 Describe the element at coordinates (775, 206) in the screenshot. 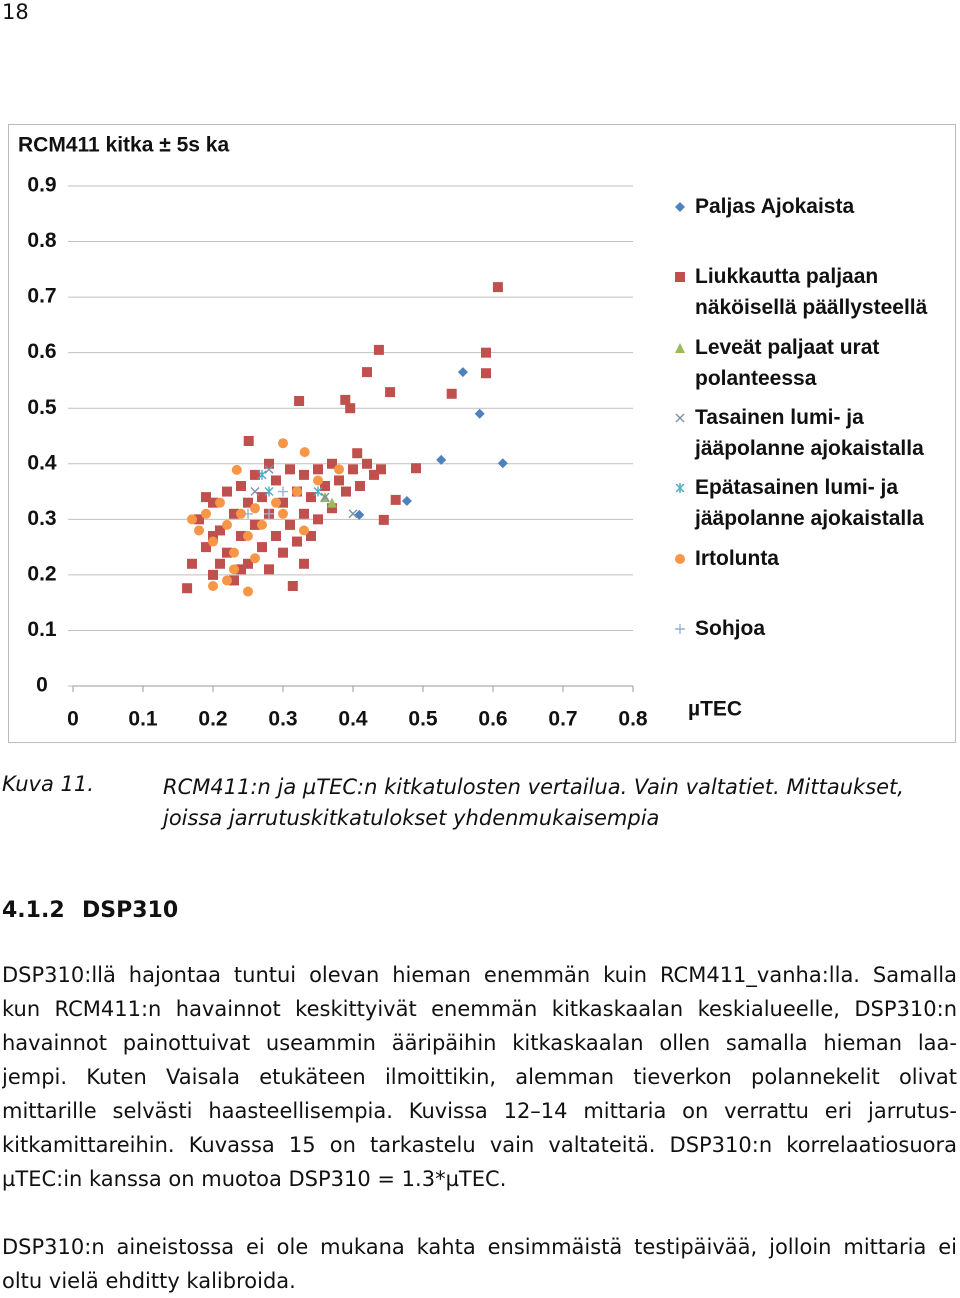

I see `legend-label: Paljas Ajokaista` at that location.